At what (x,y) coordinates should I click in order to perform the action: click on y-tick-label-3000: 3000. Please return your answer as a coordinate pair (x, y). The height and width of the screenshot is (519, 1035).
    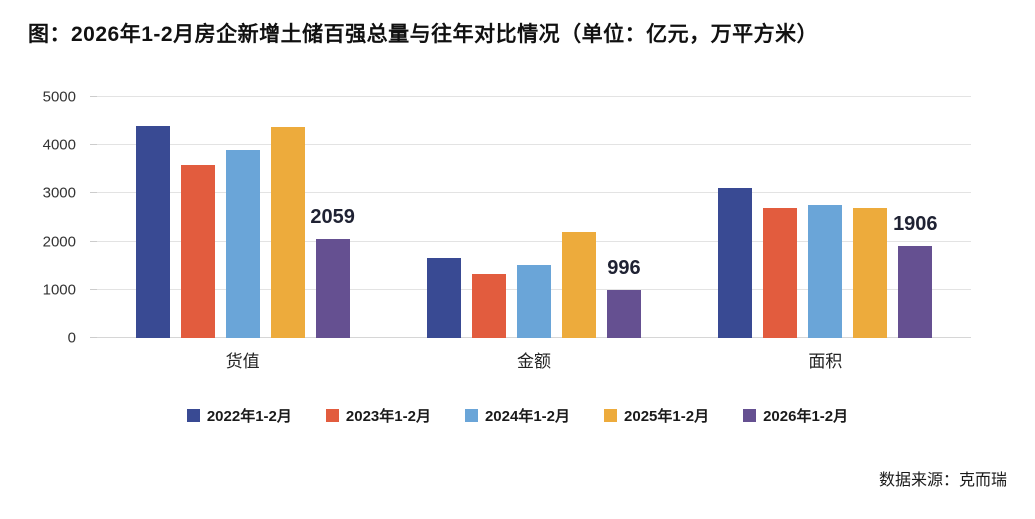
    Looking at the image, I should click on (59, 193).